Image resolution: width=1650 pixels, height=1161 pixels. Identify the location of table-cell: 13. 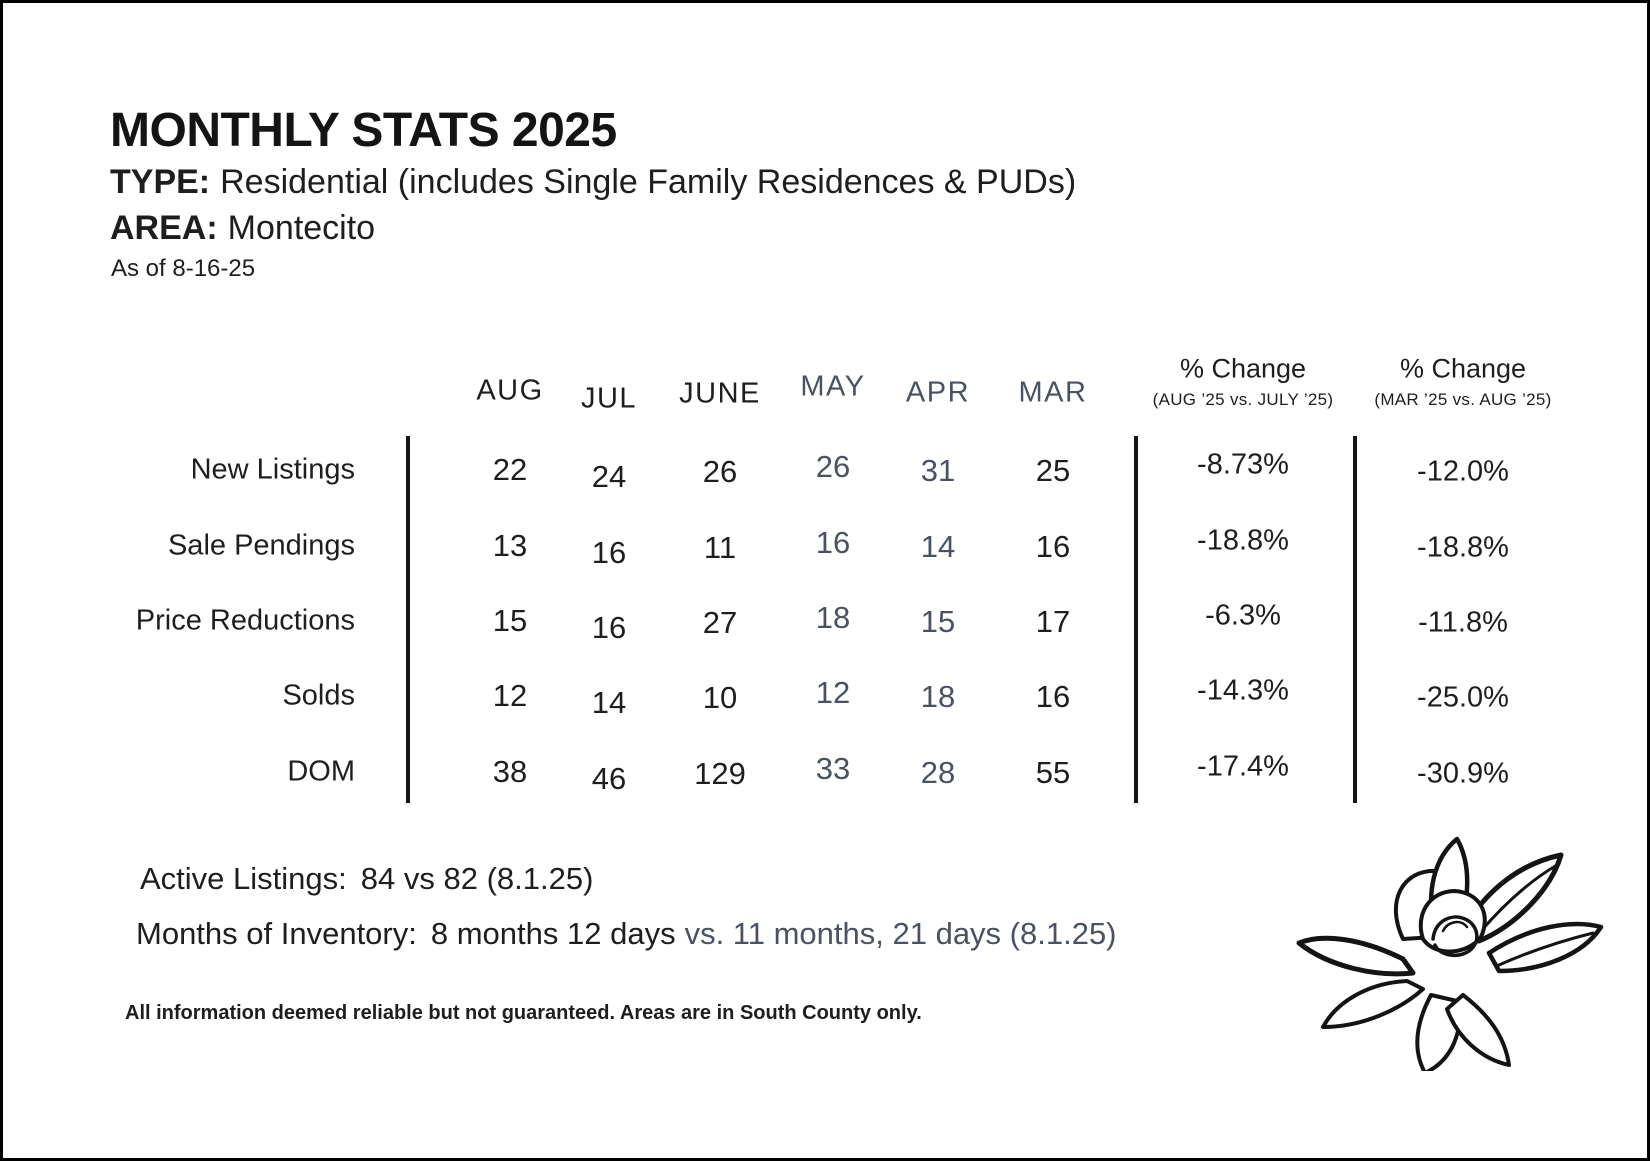
(510, 545).